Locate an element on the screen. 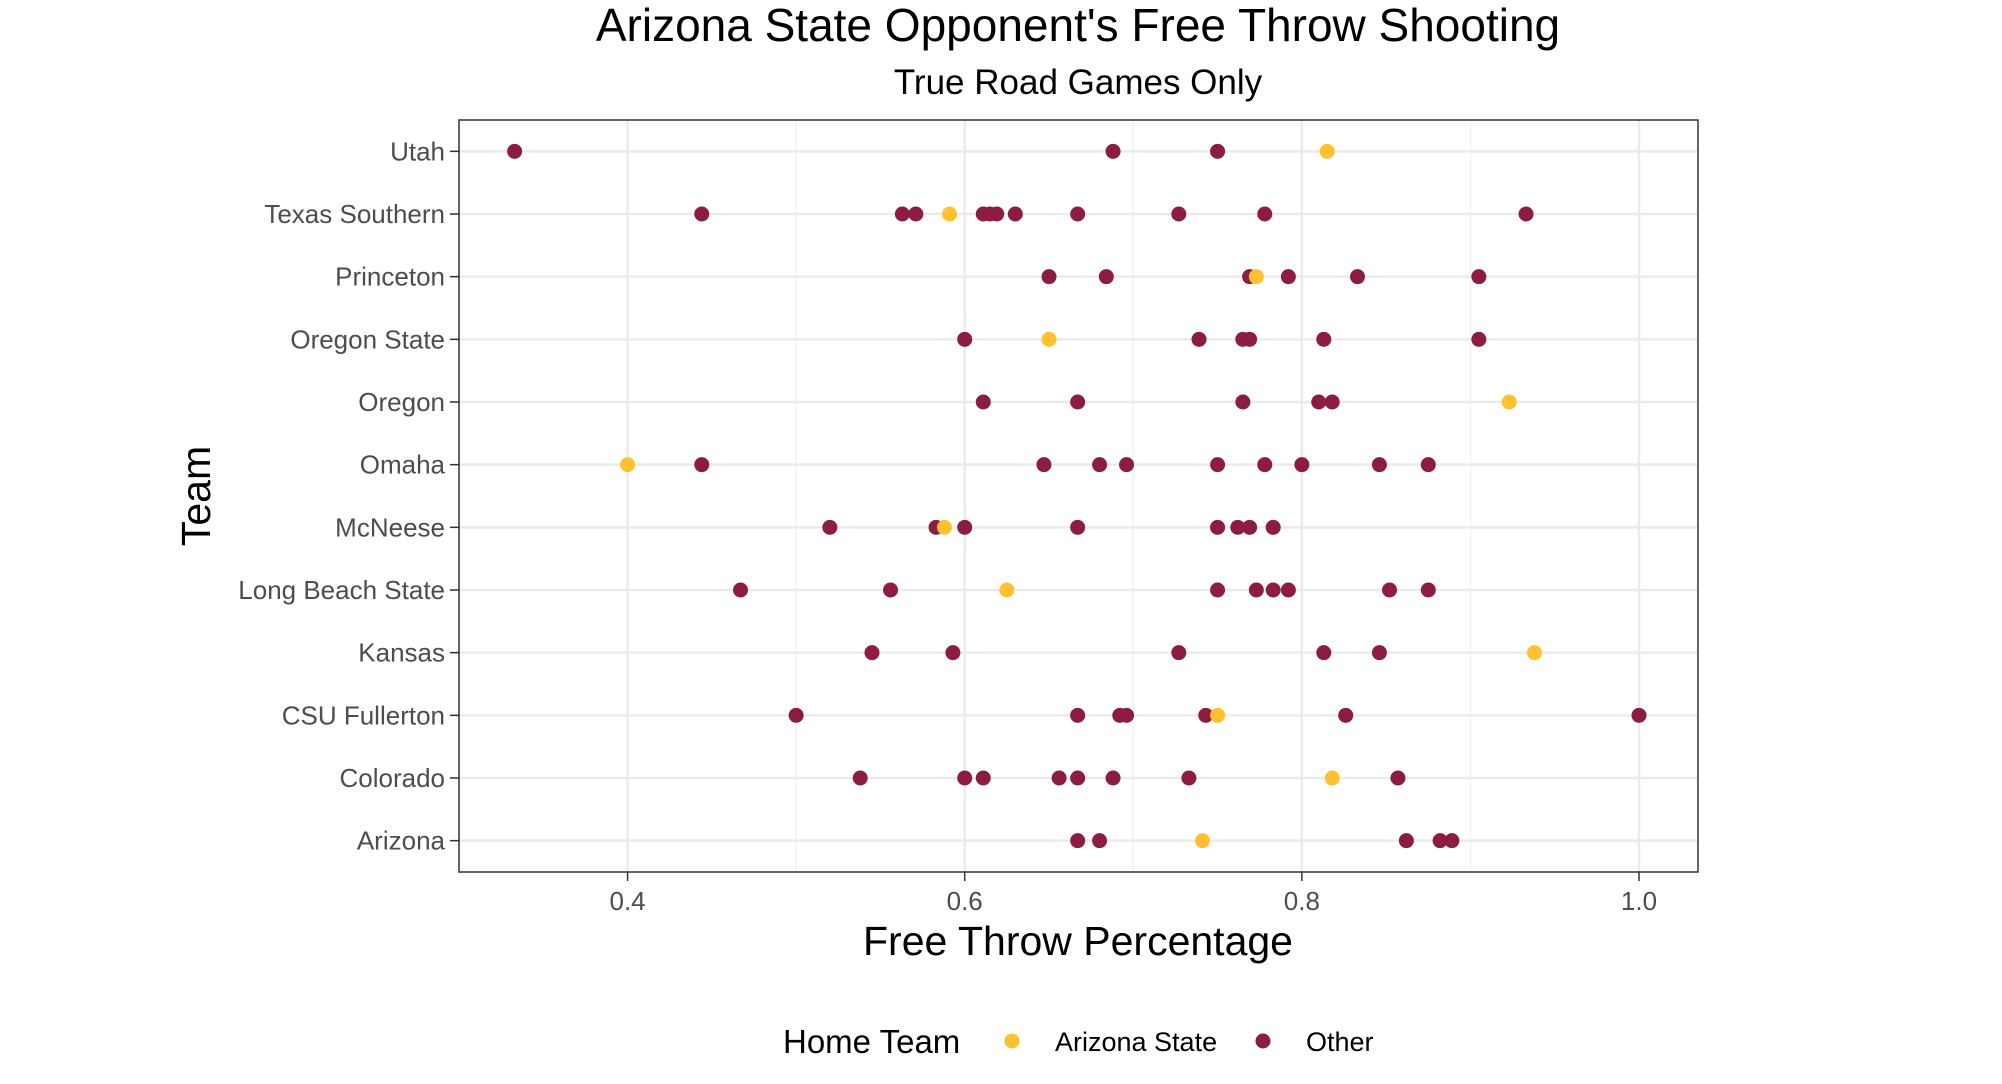 This screenshot has height=1084, width=2002. point-arizona-state-arizona is located at coordinates (1202, 841).